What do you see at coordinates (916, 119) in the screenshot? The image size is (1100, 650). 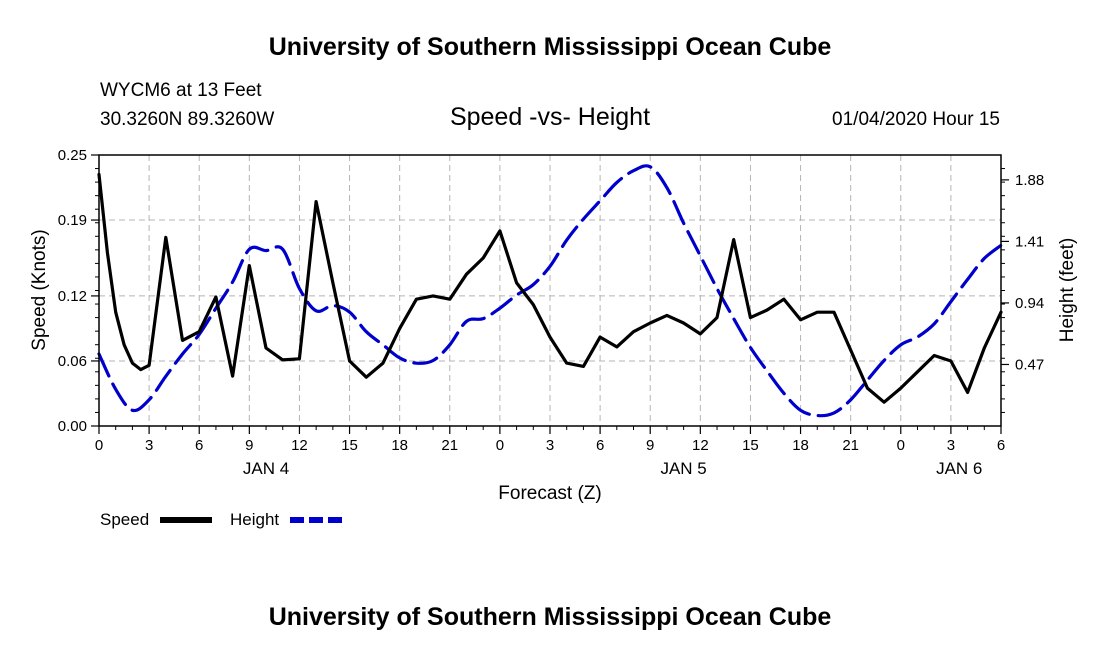 I see `forecast-datetime: 01/04/2020 Hour 15` at bounding box center [916, 119].